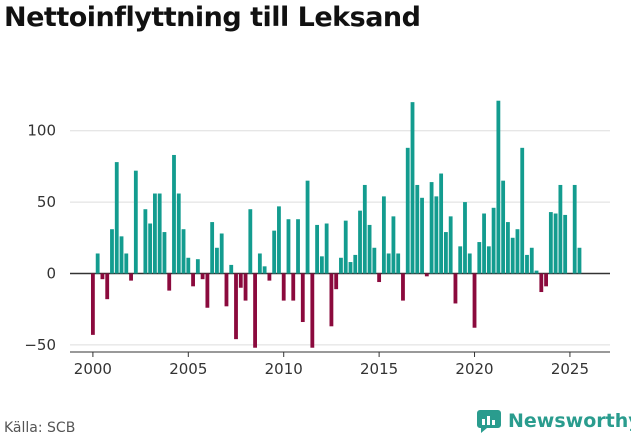 The width and height of the screenshot is (631, 439). What do you see at coordinates (40, 345) in the screenshot?
I see `y-tick-label: −50` at bounding box center [40, 345].